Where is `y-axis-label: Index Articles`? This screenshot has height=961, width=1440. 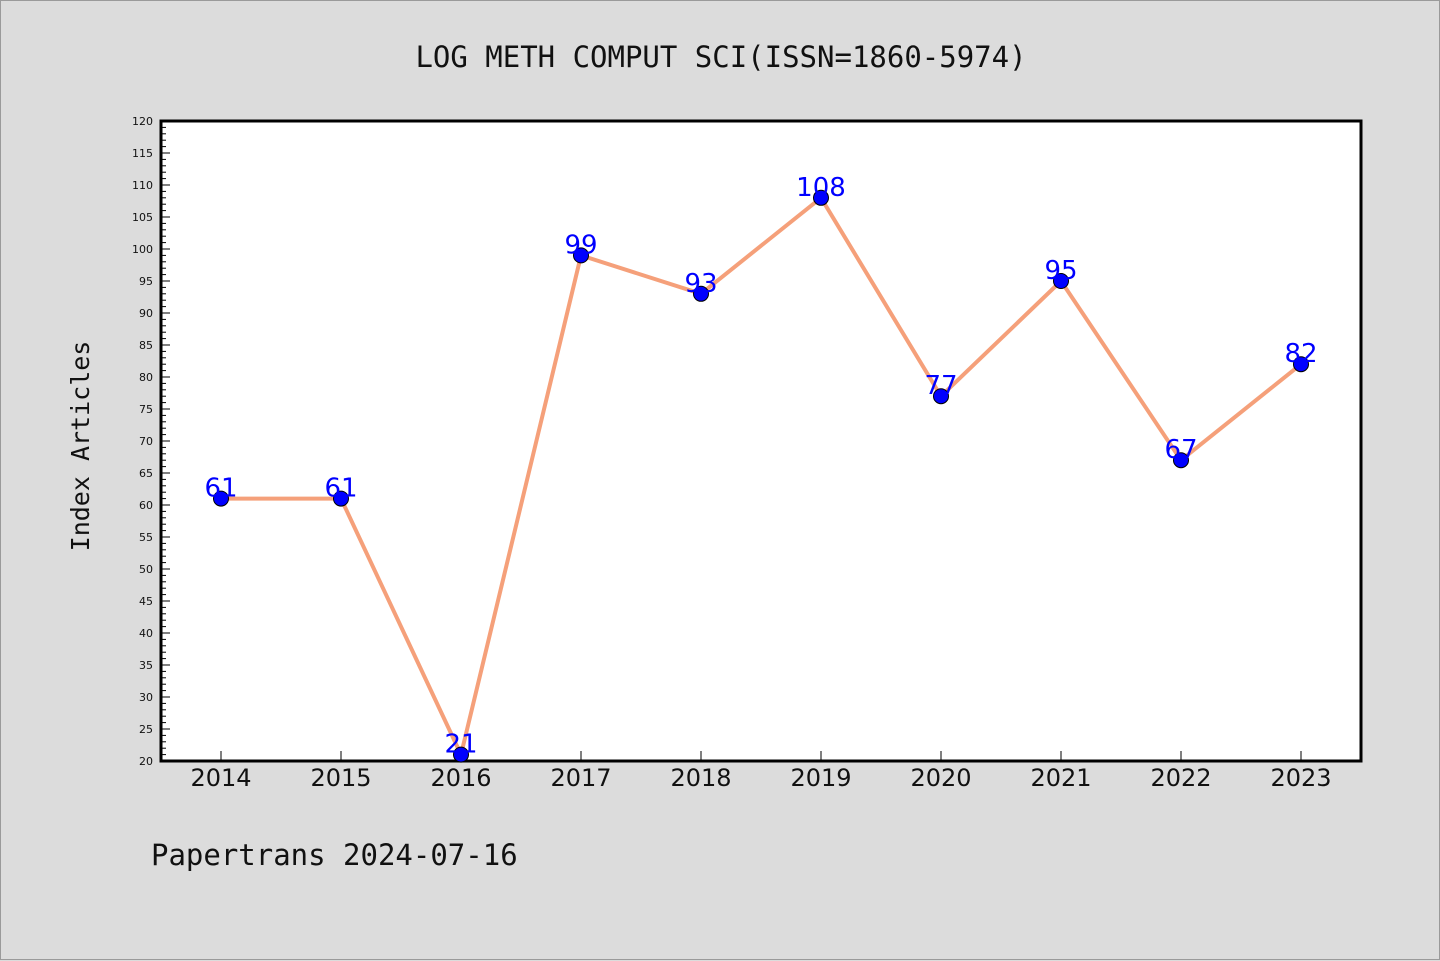 y-axis-label: Index Articles is located at coordinates (80, 446).